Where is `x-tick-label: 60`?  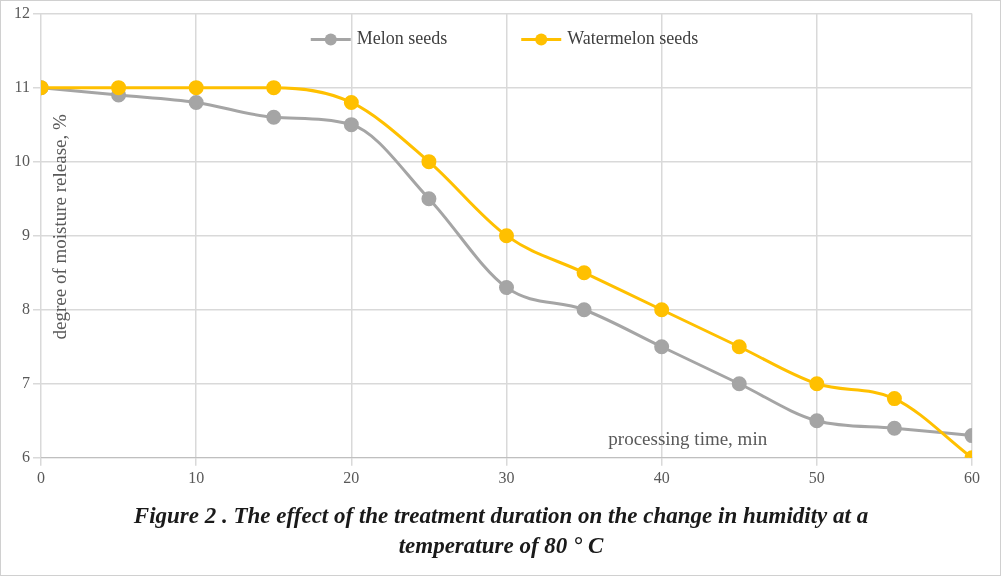
x-tick-label: 60 is located at coordinates (972, 477).